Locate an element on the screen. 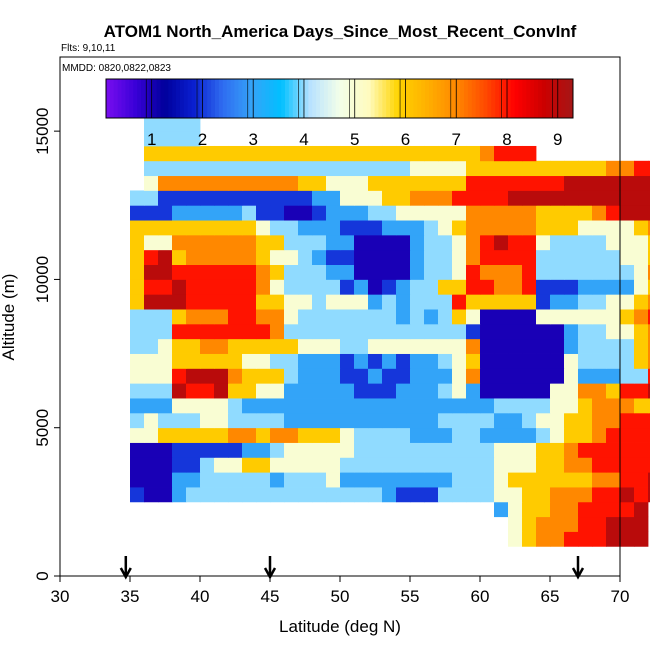  x-tick-label: 45 is located at coordinates (270, 596).